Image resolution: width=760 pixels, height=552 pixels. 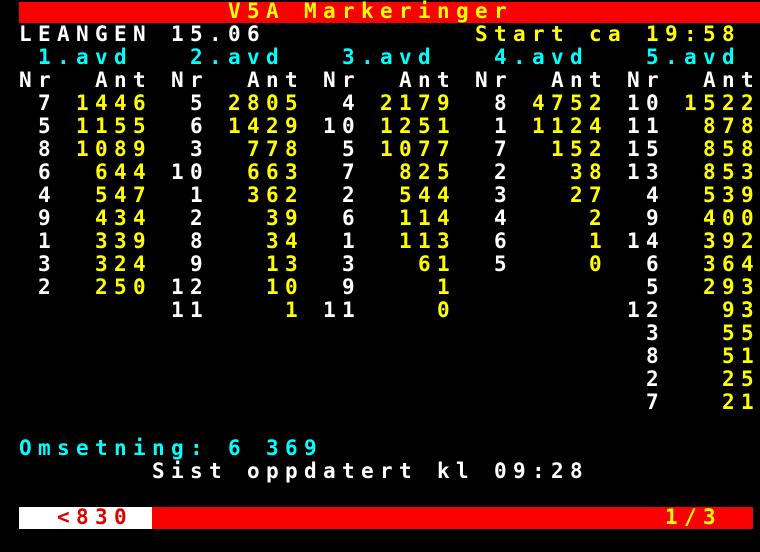 I want to click on ant-cell: 113, so click(x=428, y=241).